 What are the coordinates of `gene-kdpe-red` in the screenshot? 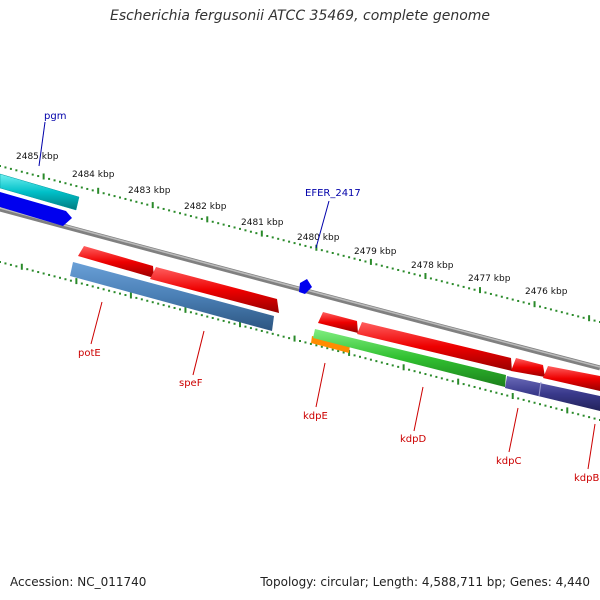 It's located at (338, 322).